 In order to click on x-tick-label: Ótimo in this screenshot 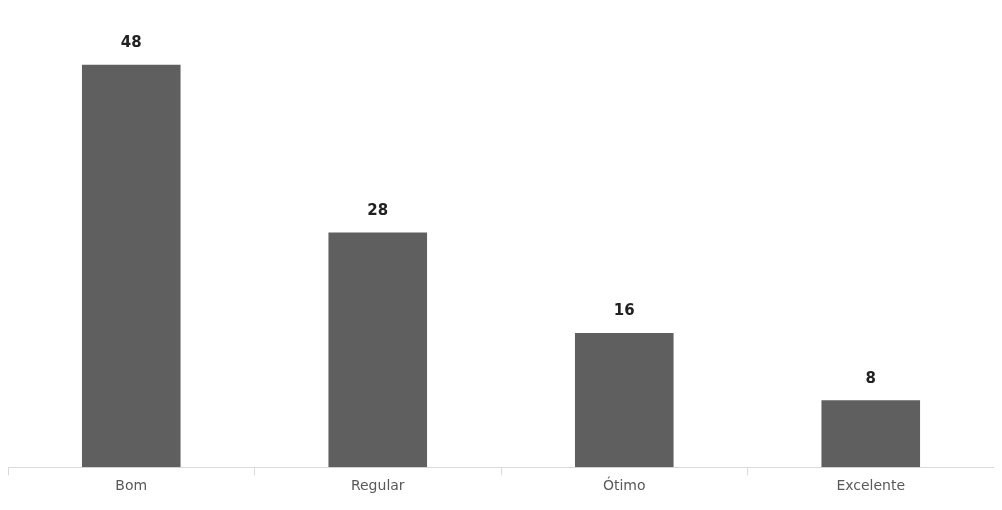, I will do `click(624, 485)`.